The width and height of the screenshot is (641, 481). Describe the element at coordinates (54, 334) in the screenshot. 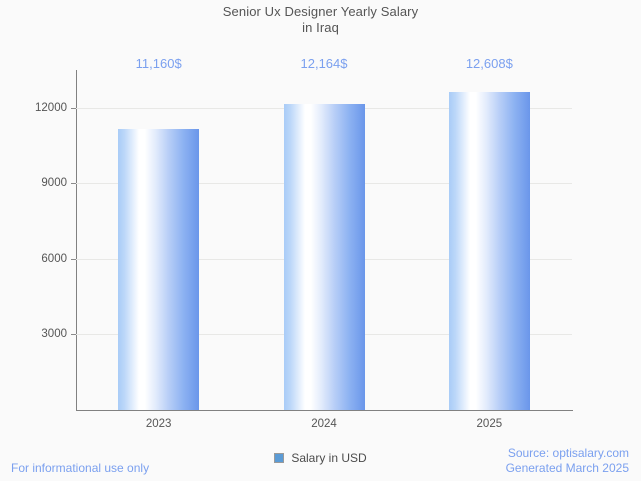

I see `y-axis-tick-label: 3000` at that location.